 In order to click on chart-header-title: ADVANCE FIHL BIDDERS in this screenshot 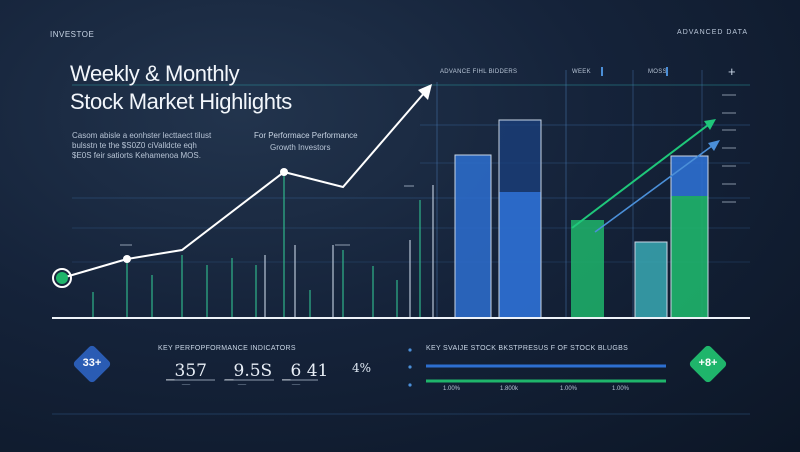, I will do `click(479, 72)`.